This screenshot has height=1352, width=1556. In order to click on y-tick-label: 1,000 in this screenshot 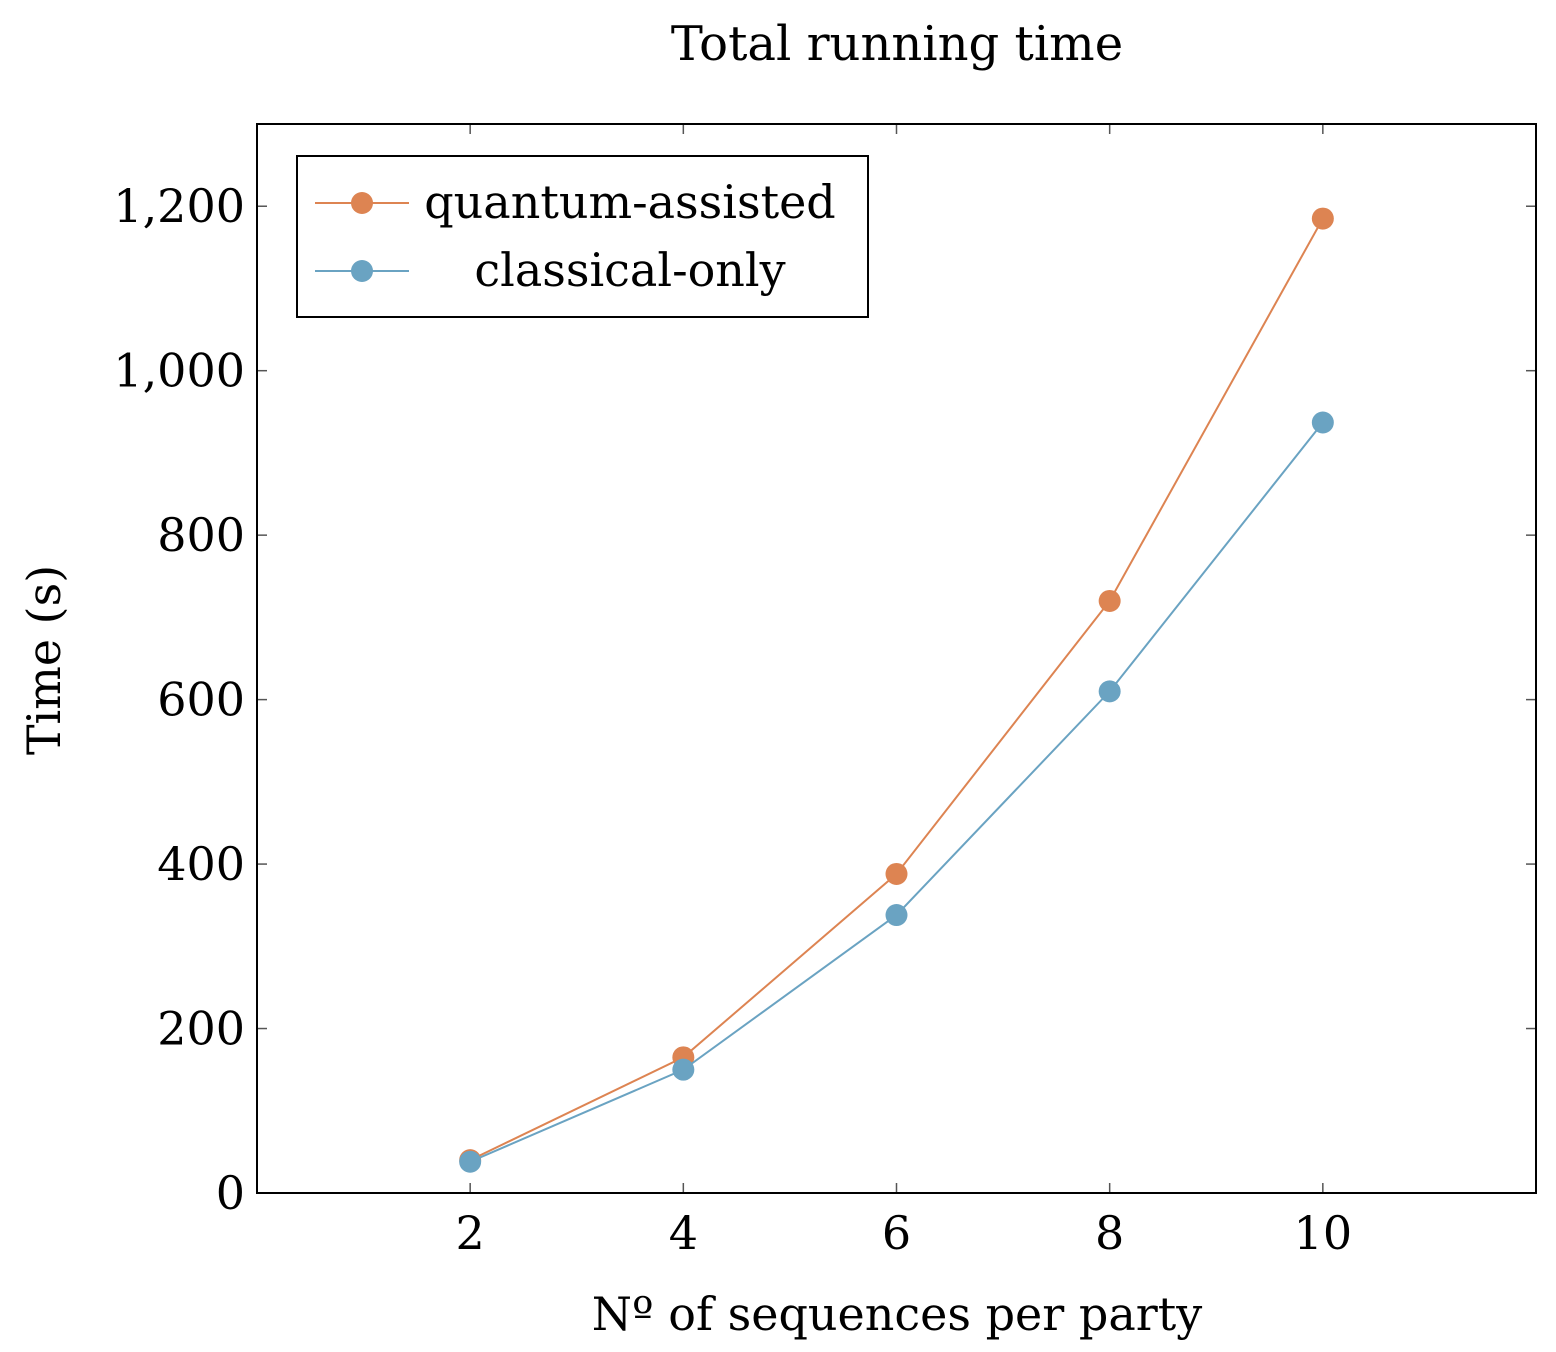, I will do `click(179, 371)`.